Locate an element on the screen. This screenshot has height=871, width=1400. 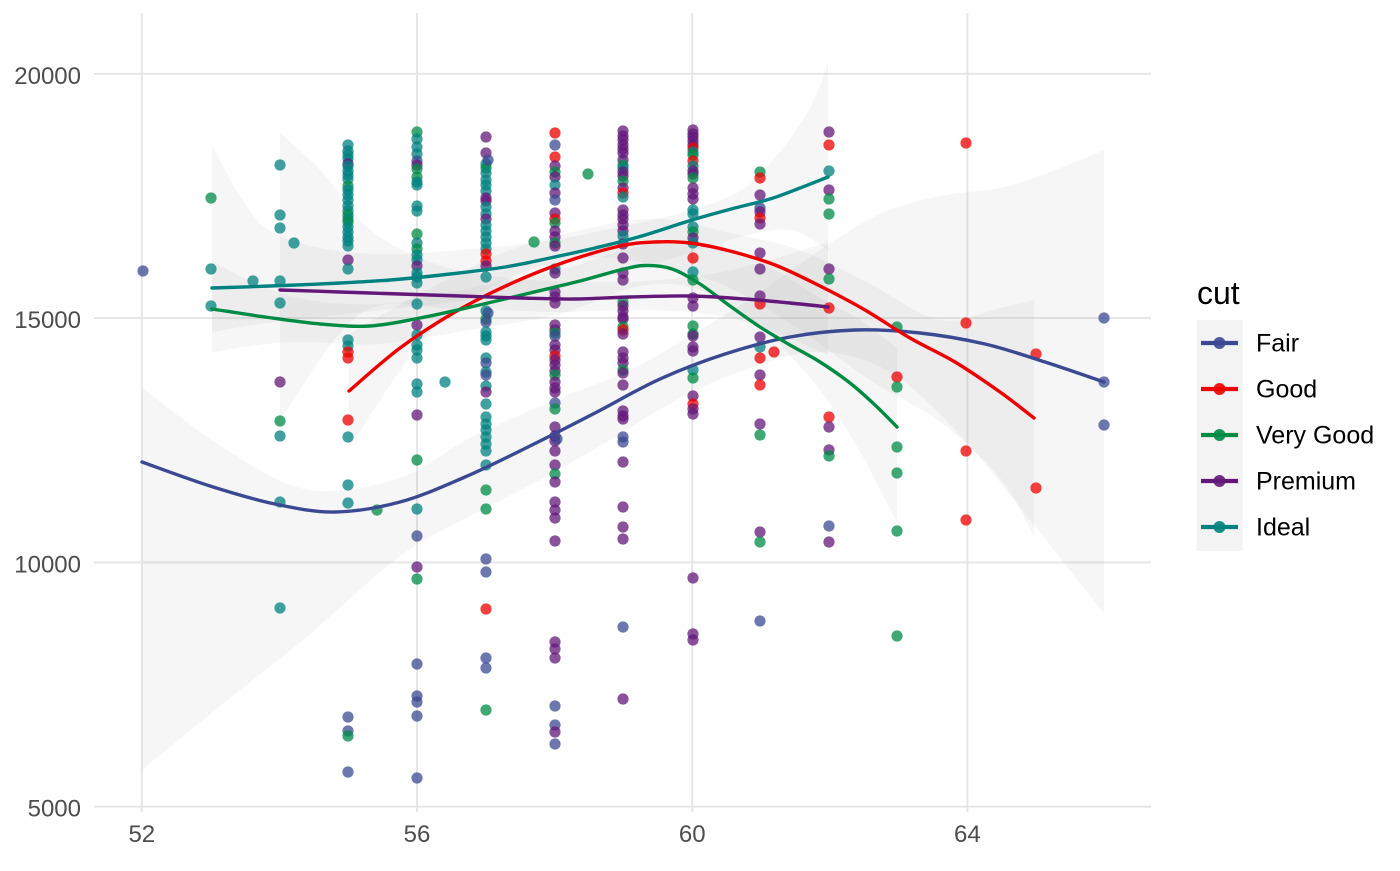
svg-text: 10000 is located at coordinates (47, 564).